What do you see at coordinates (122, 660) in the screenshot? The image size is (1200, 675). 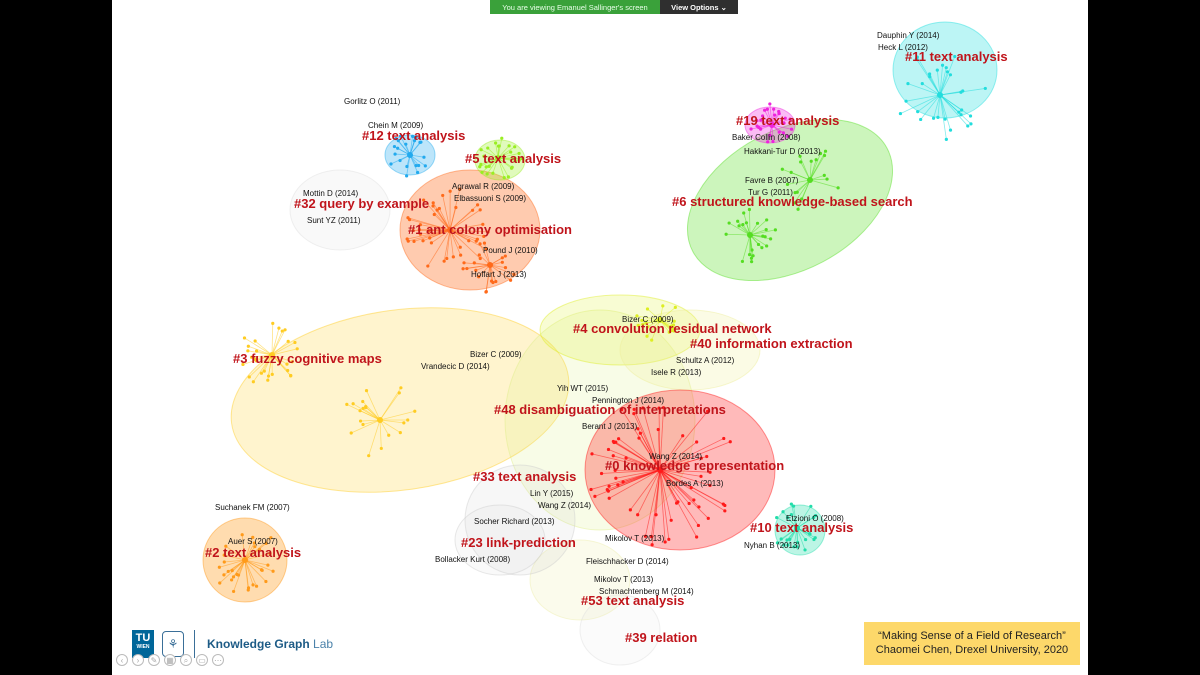 I see `prev-slide-icon: ‹` at bounding box center [122, 660].